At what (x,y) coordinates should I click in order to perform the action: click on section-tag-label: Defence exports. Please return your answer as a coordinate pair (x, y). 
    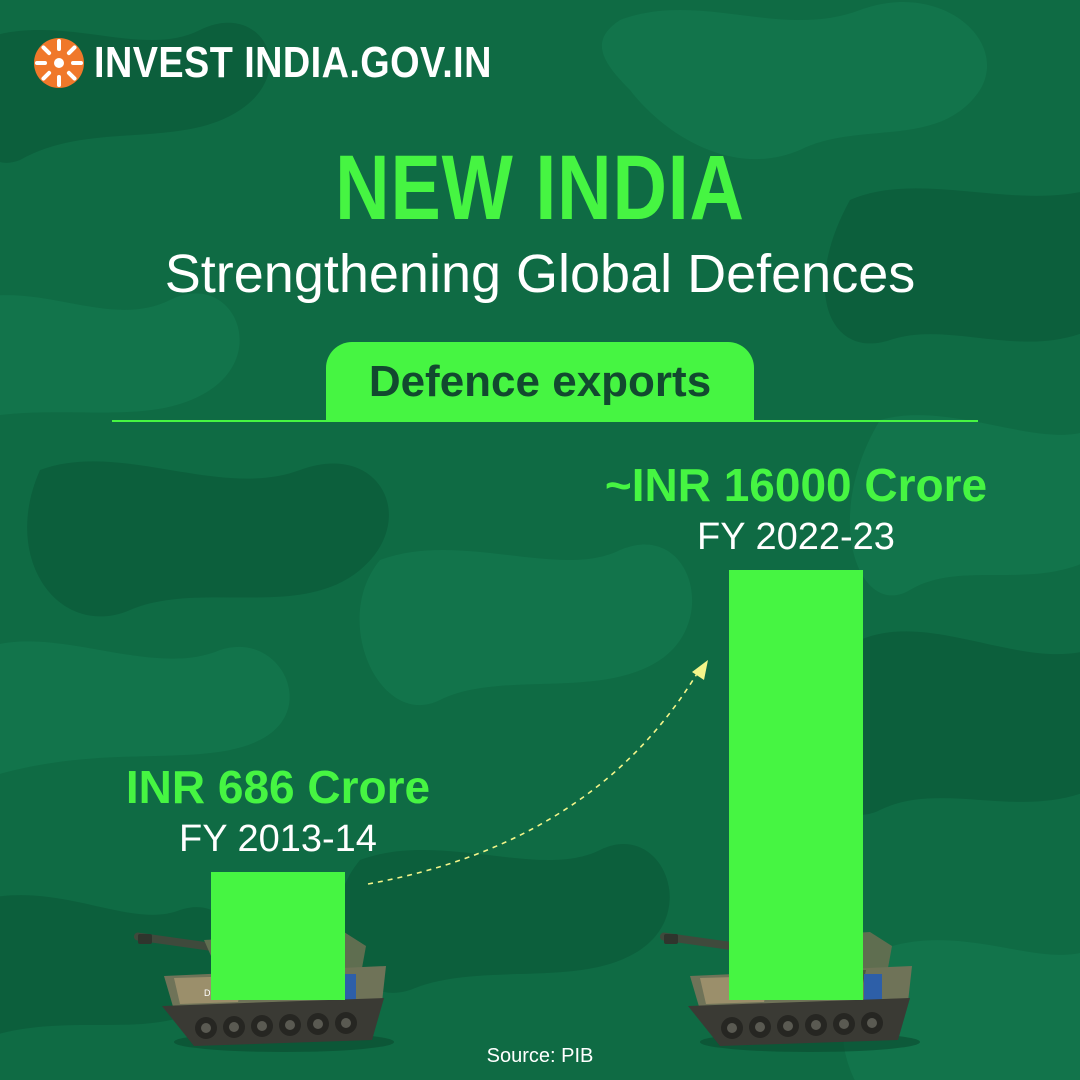
    Looking at the image, I should click on (540, 381).